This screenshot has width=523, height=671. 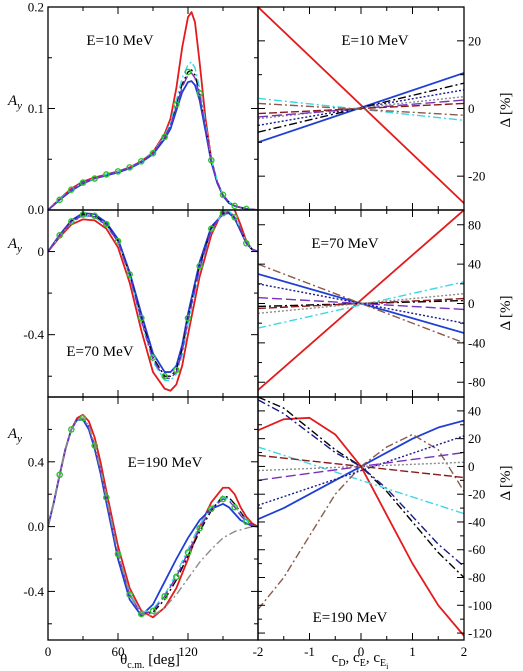 What do you see at coordinates (476, 549) in the screenshot?
I see `y-tick-label: -60` at bounding box center [476, 549].